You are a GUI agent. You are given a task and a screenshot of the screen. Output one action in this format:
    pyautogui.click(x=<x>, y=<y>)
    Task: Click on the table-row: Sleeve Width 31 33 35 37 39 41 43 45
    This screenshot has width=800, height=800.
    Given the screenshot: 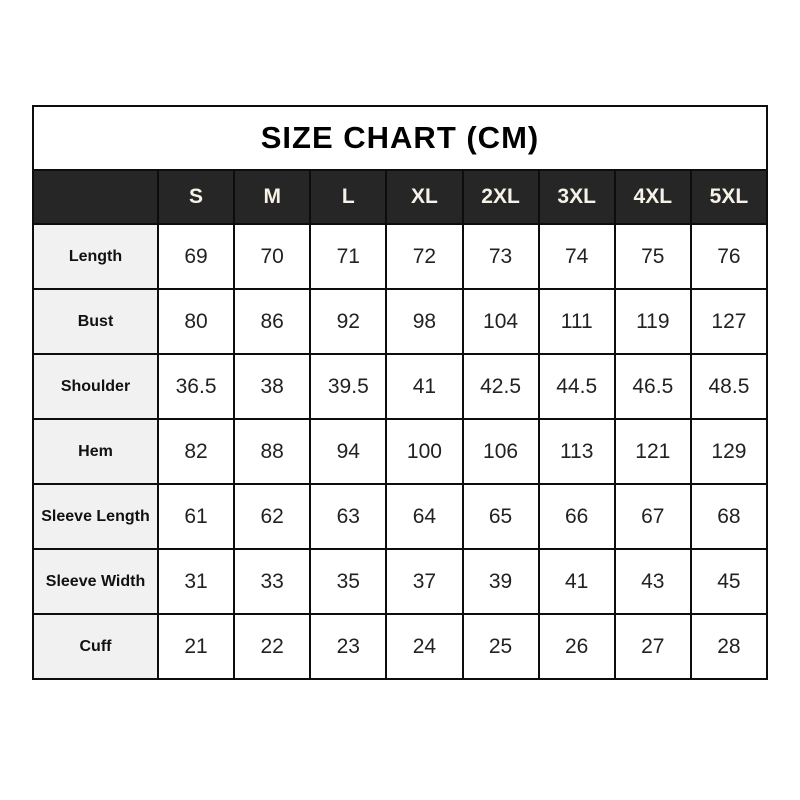 What is the action you would take?
    pyautogui.click(x=400, y=581)
    